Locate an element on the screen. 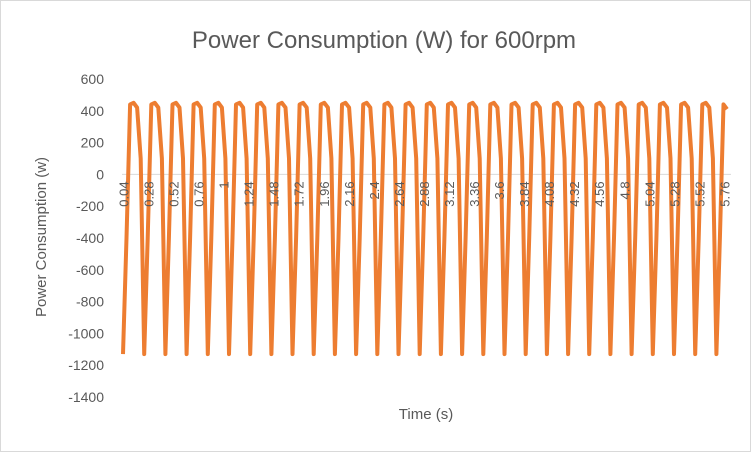  x-tick-label: 0.28 is located at coordinates (148, 193).